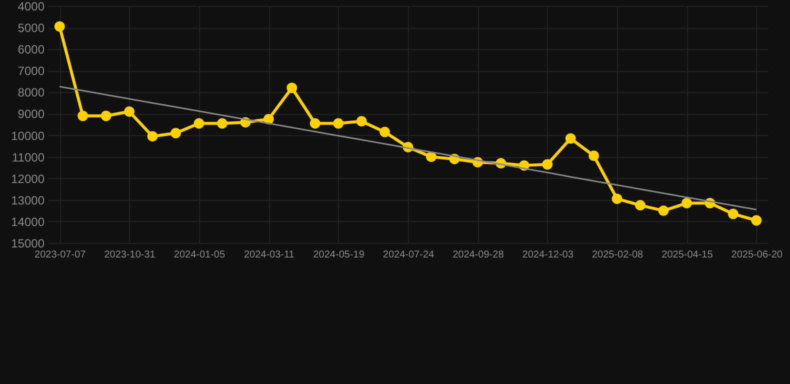 The width and height of the screenshot is (790, 384). I want to click on y-tick-label: 13000, so click(28, 200).